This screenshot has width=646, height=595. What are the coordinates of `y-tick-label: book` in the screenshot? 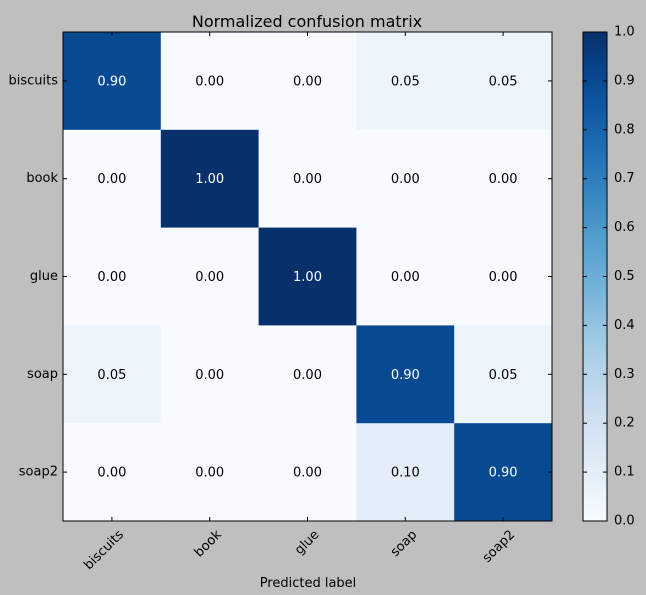 It's located at (42, 178).